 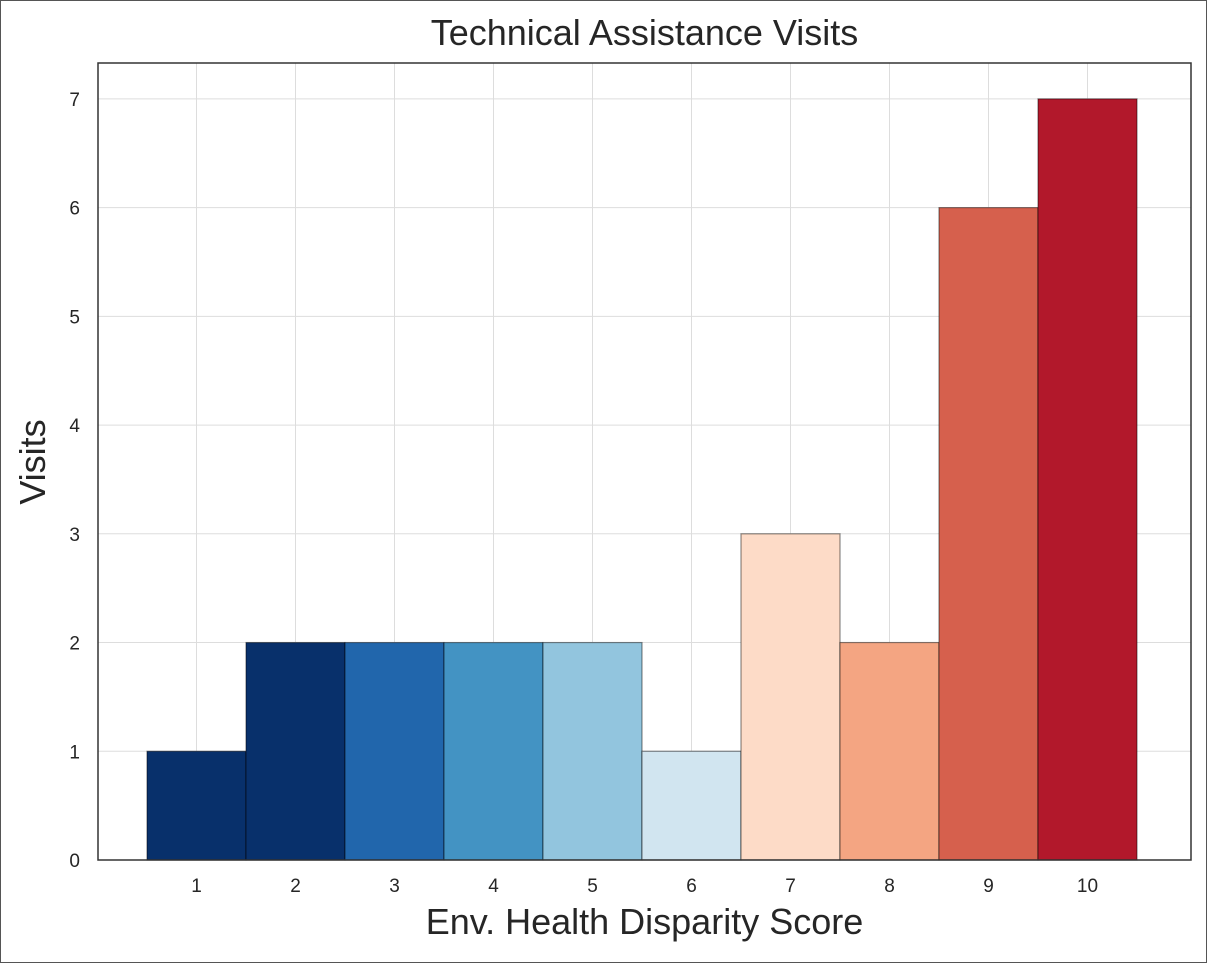 I want to click on y-tick-label: 5, so click(x=74, y=317).